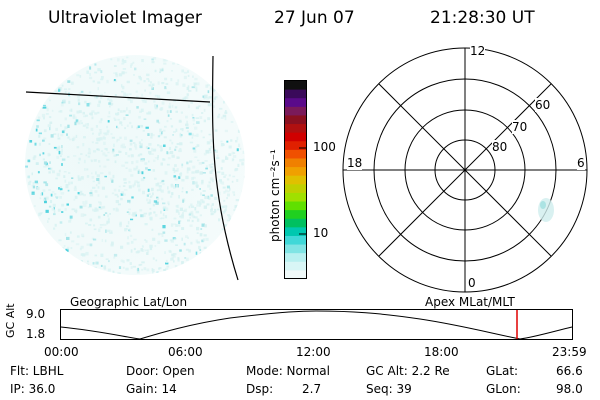 The height and width of the screenshot is (400, 600). Describe the element at coordinates (569, 371) in the screenshot. I see `glat-value: 66.6` at that location.